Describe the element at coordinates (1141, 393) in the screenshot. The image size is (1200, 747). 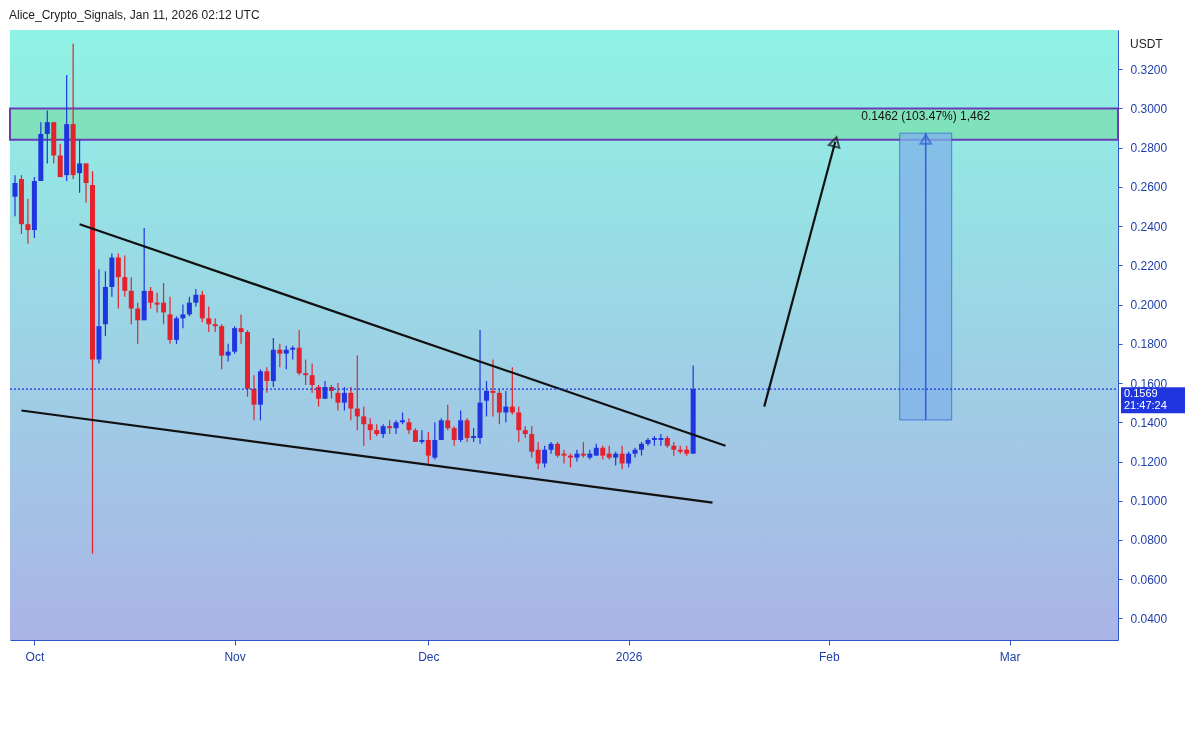
I see `ref-line-label: 0.1569` at that location.